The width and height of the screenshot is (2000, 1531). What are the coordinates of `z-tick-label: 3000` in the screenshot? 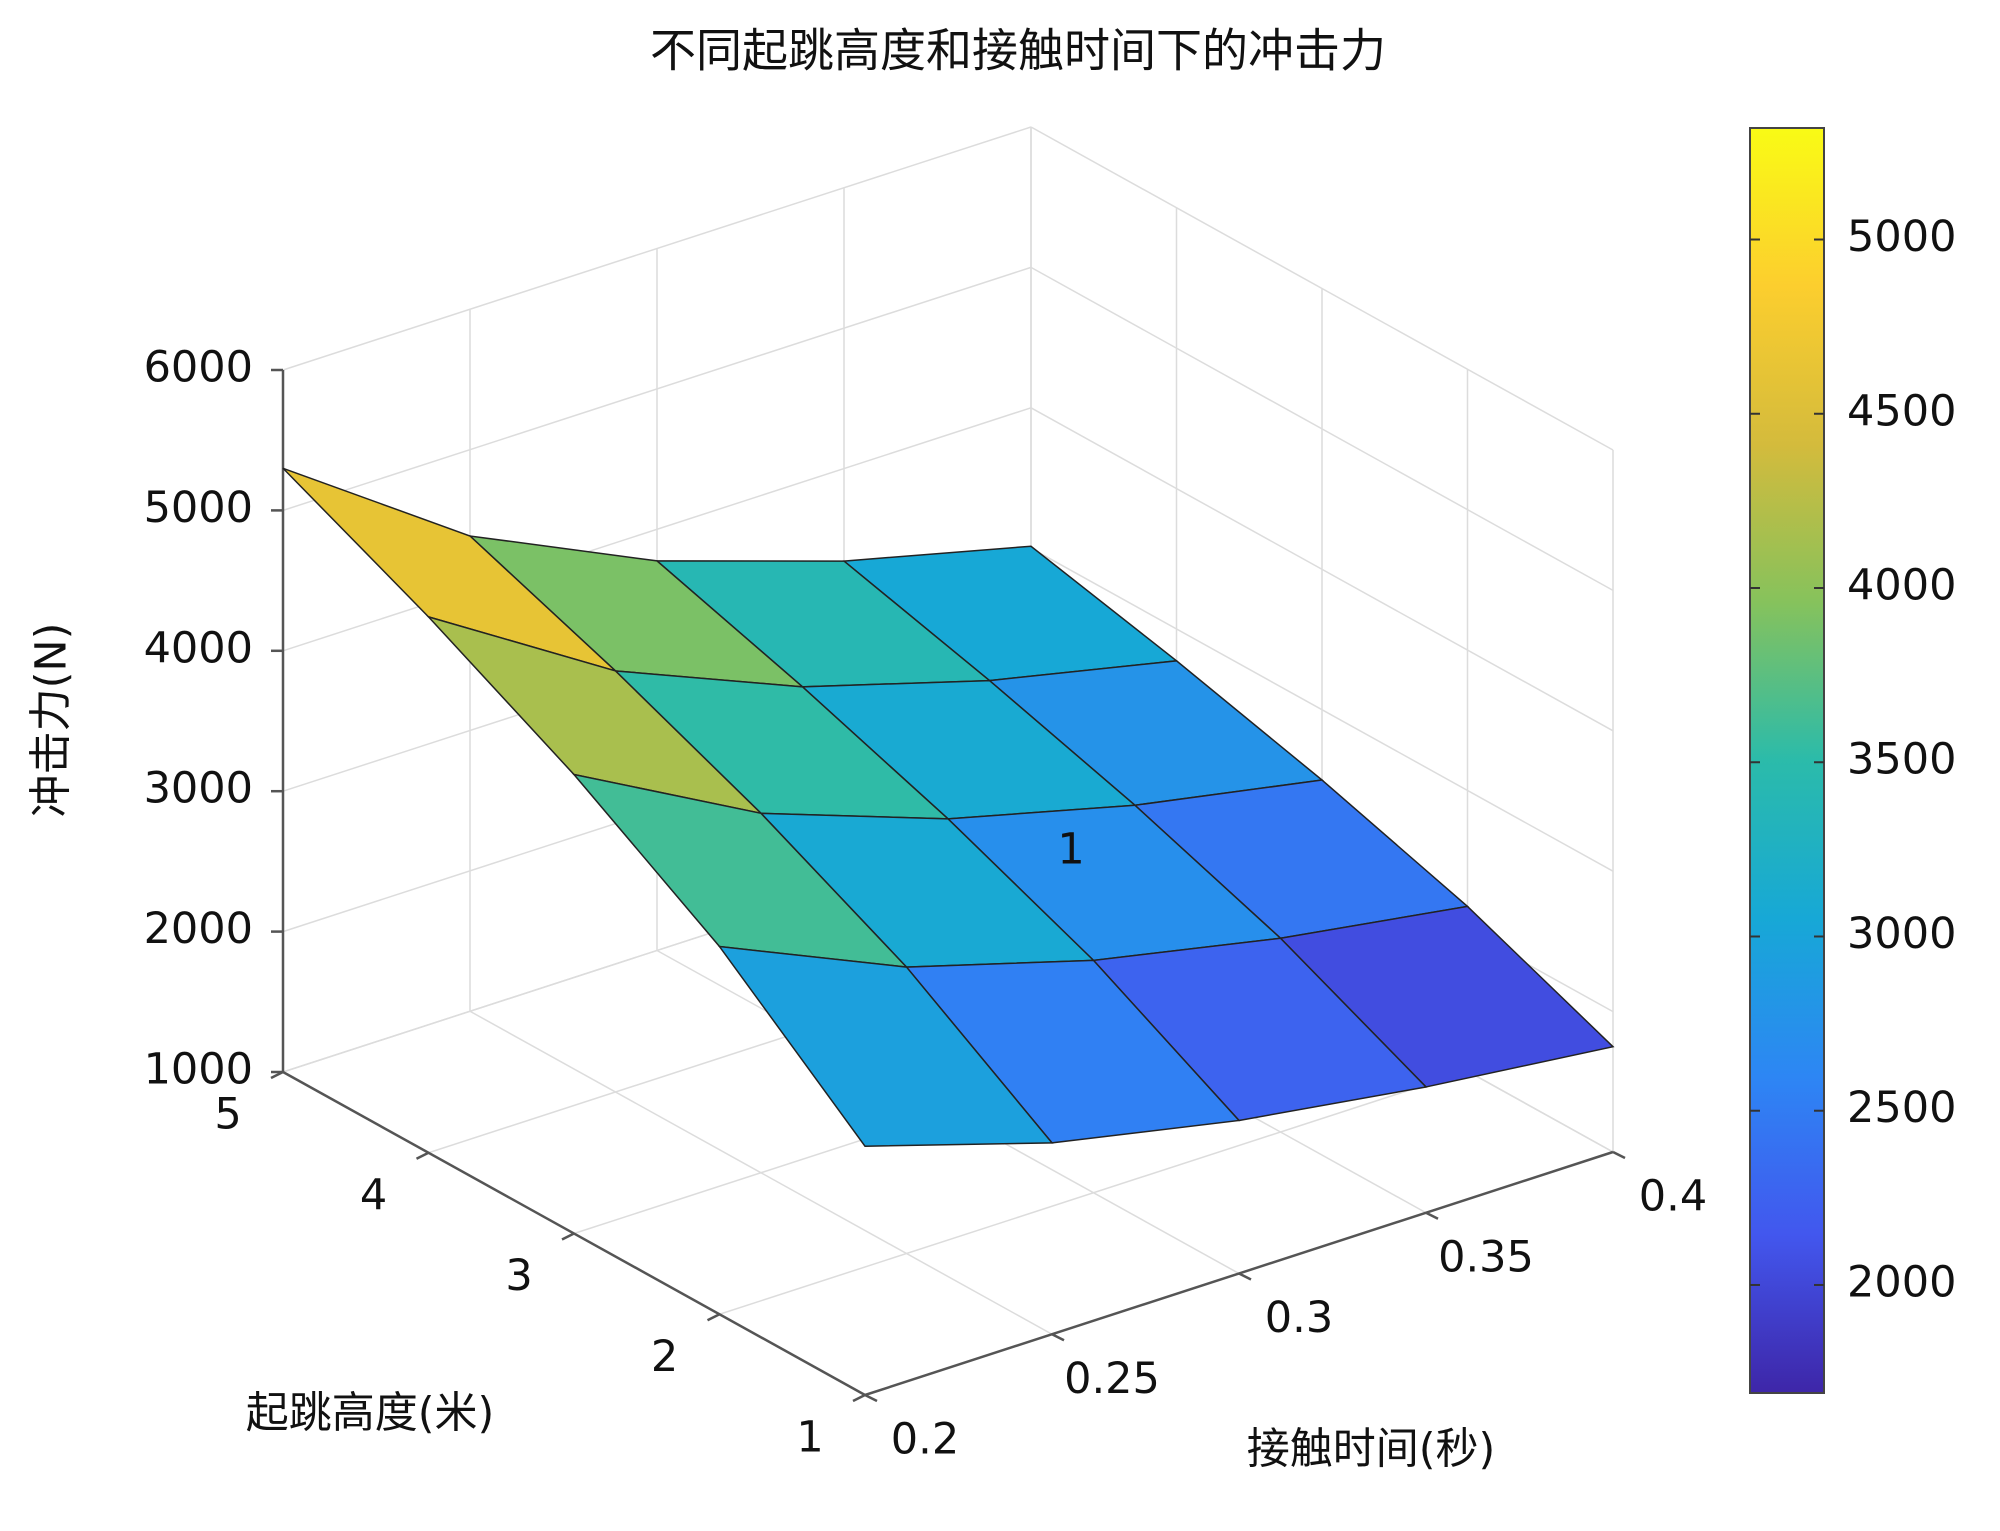 It's located at (198, 789).